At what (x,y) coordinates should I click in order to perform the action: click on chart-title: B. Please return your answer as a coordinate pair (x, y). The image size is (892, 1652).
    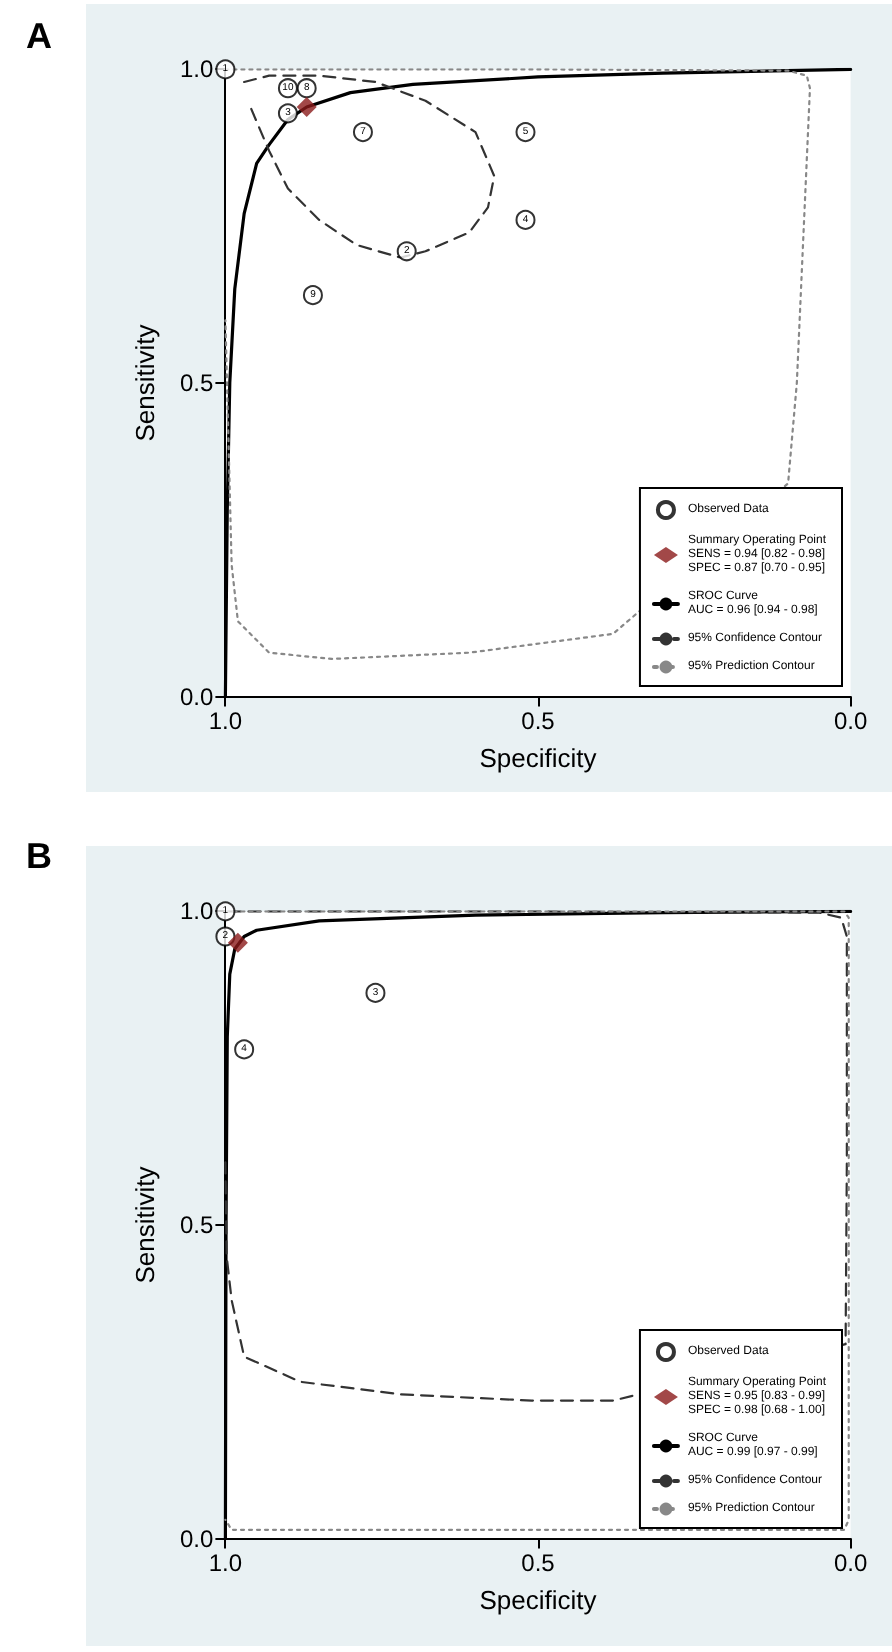
    Looking at the image, I should click on (39, 856).